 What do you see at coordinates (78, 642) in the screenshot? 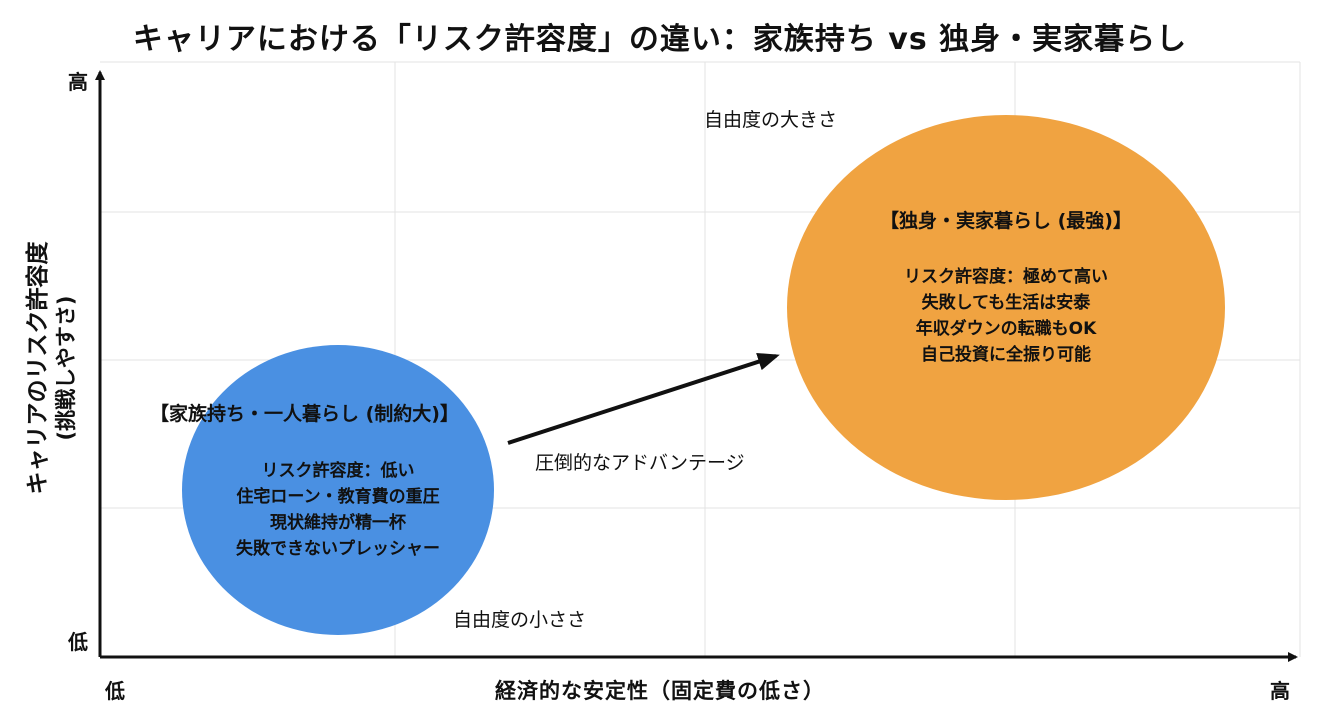
I see `y-axis-low-label: 低` at bounding box center [78, 642].